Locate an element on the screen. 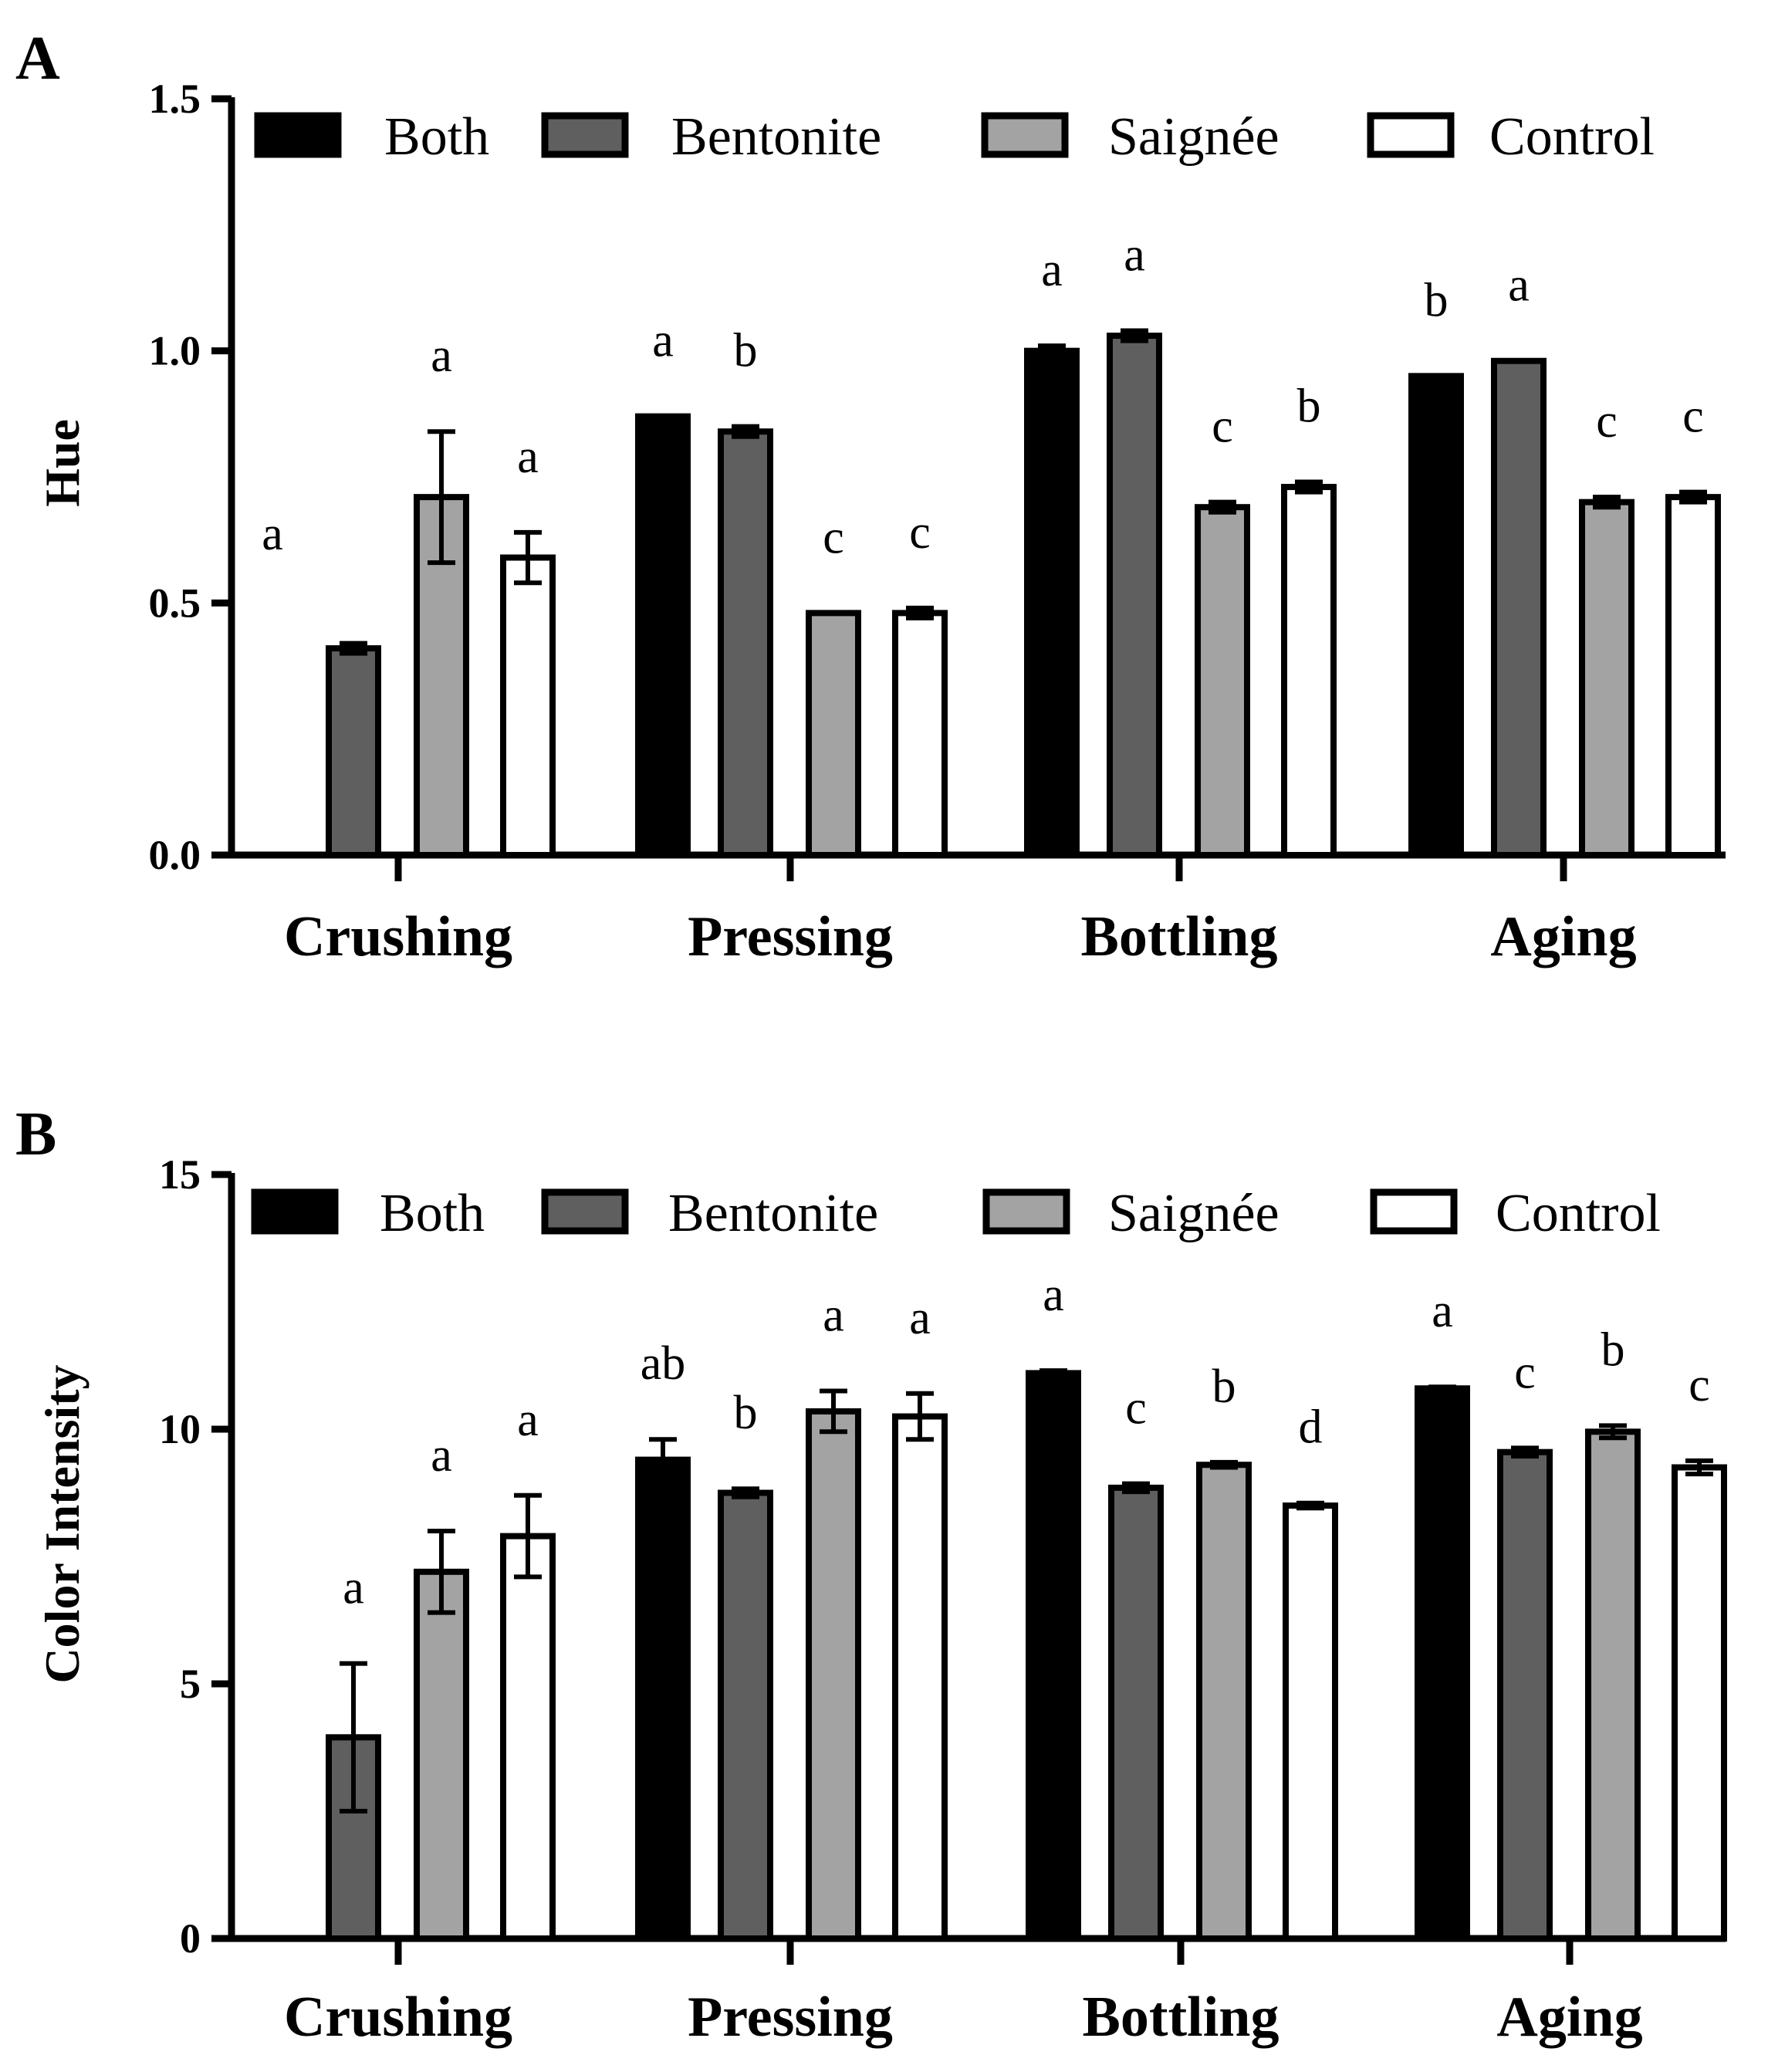 This screenshot has width=1768, height=2072. y-tick-label: 0 is located at coordinates (190, 1938).